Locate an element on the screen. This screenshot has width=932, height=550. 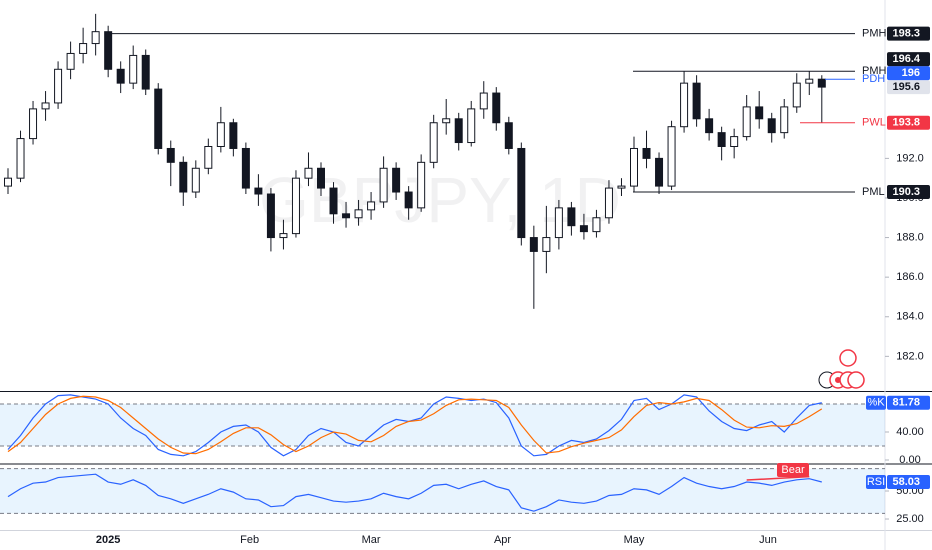
y-tick-label: 25.00 is located at coordinates (910, 519).